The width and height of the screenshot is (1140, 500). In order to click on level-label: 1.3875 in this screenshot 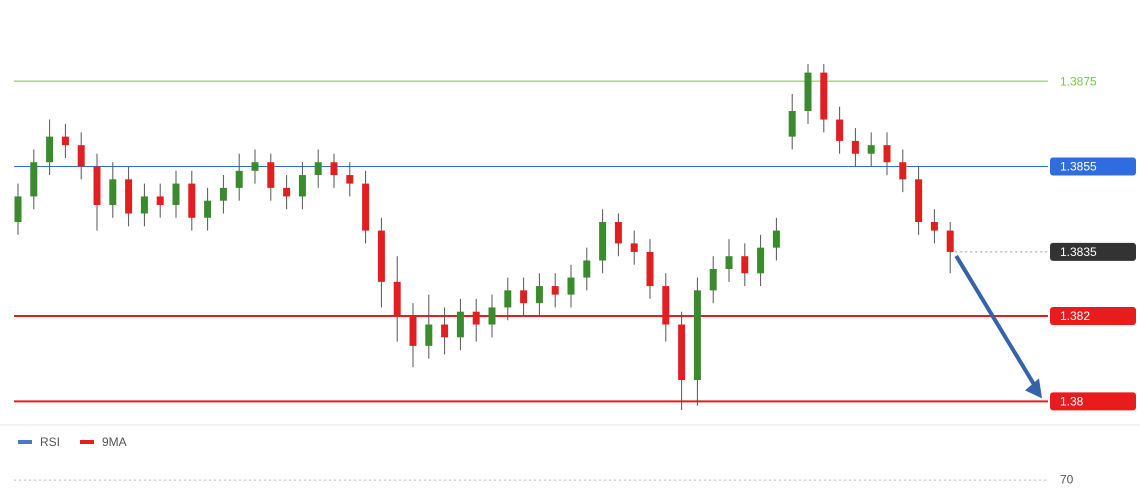, I will do `click(1078, 81)`.